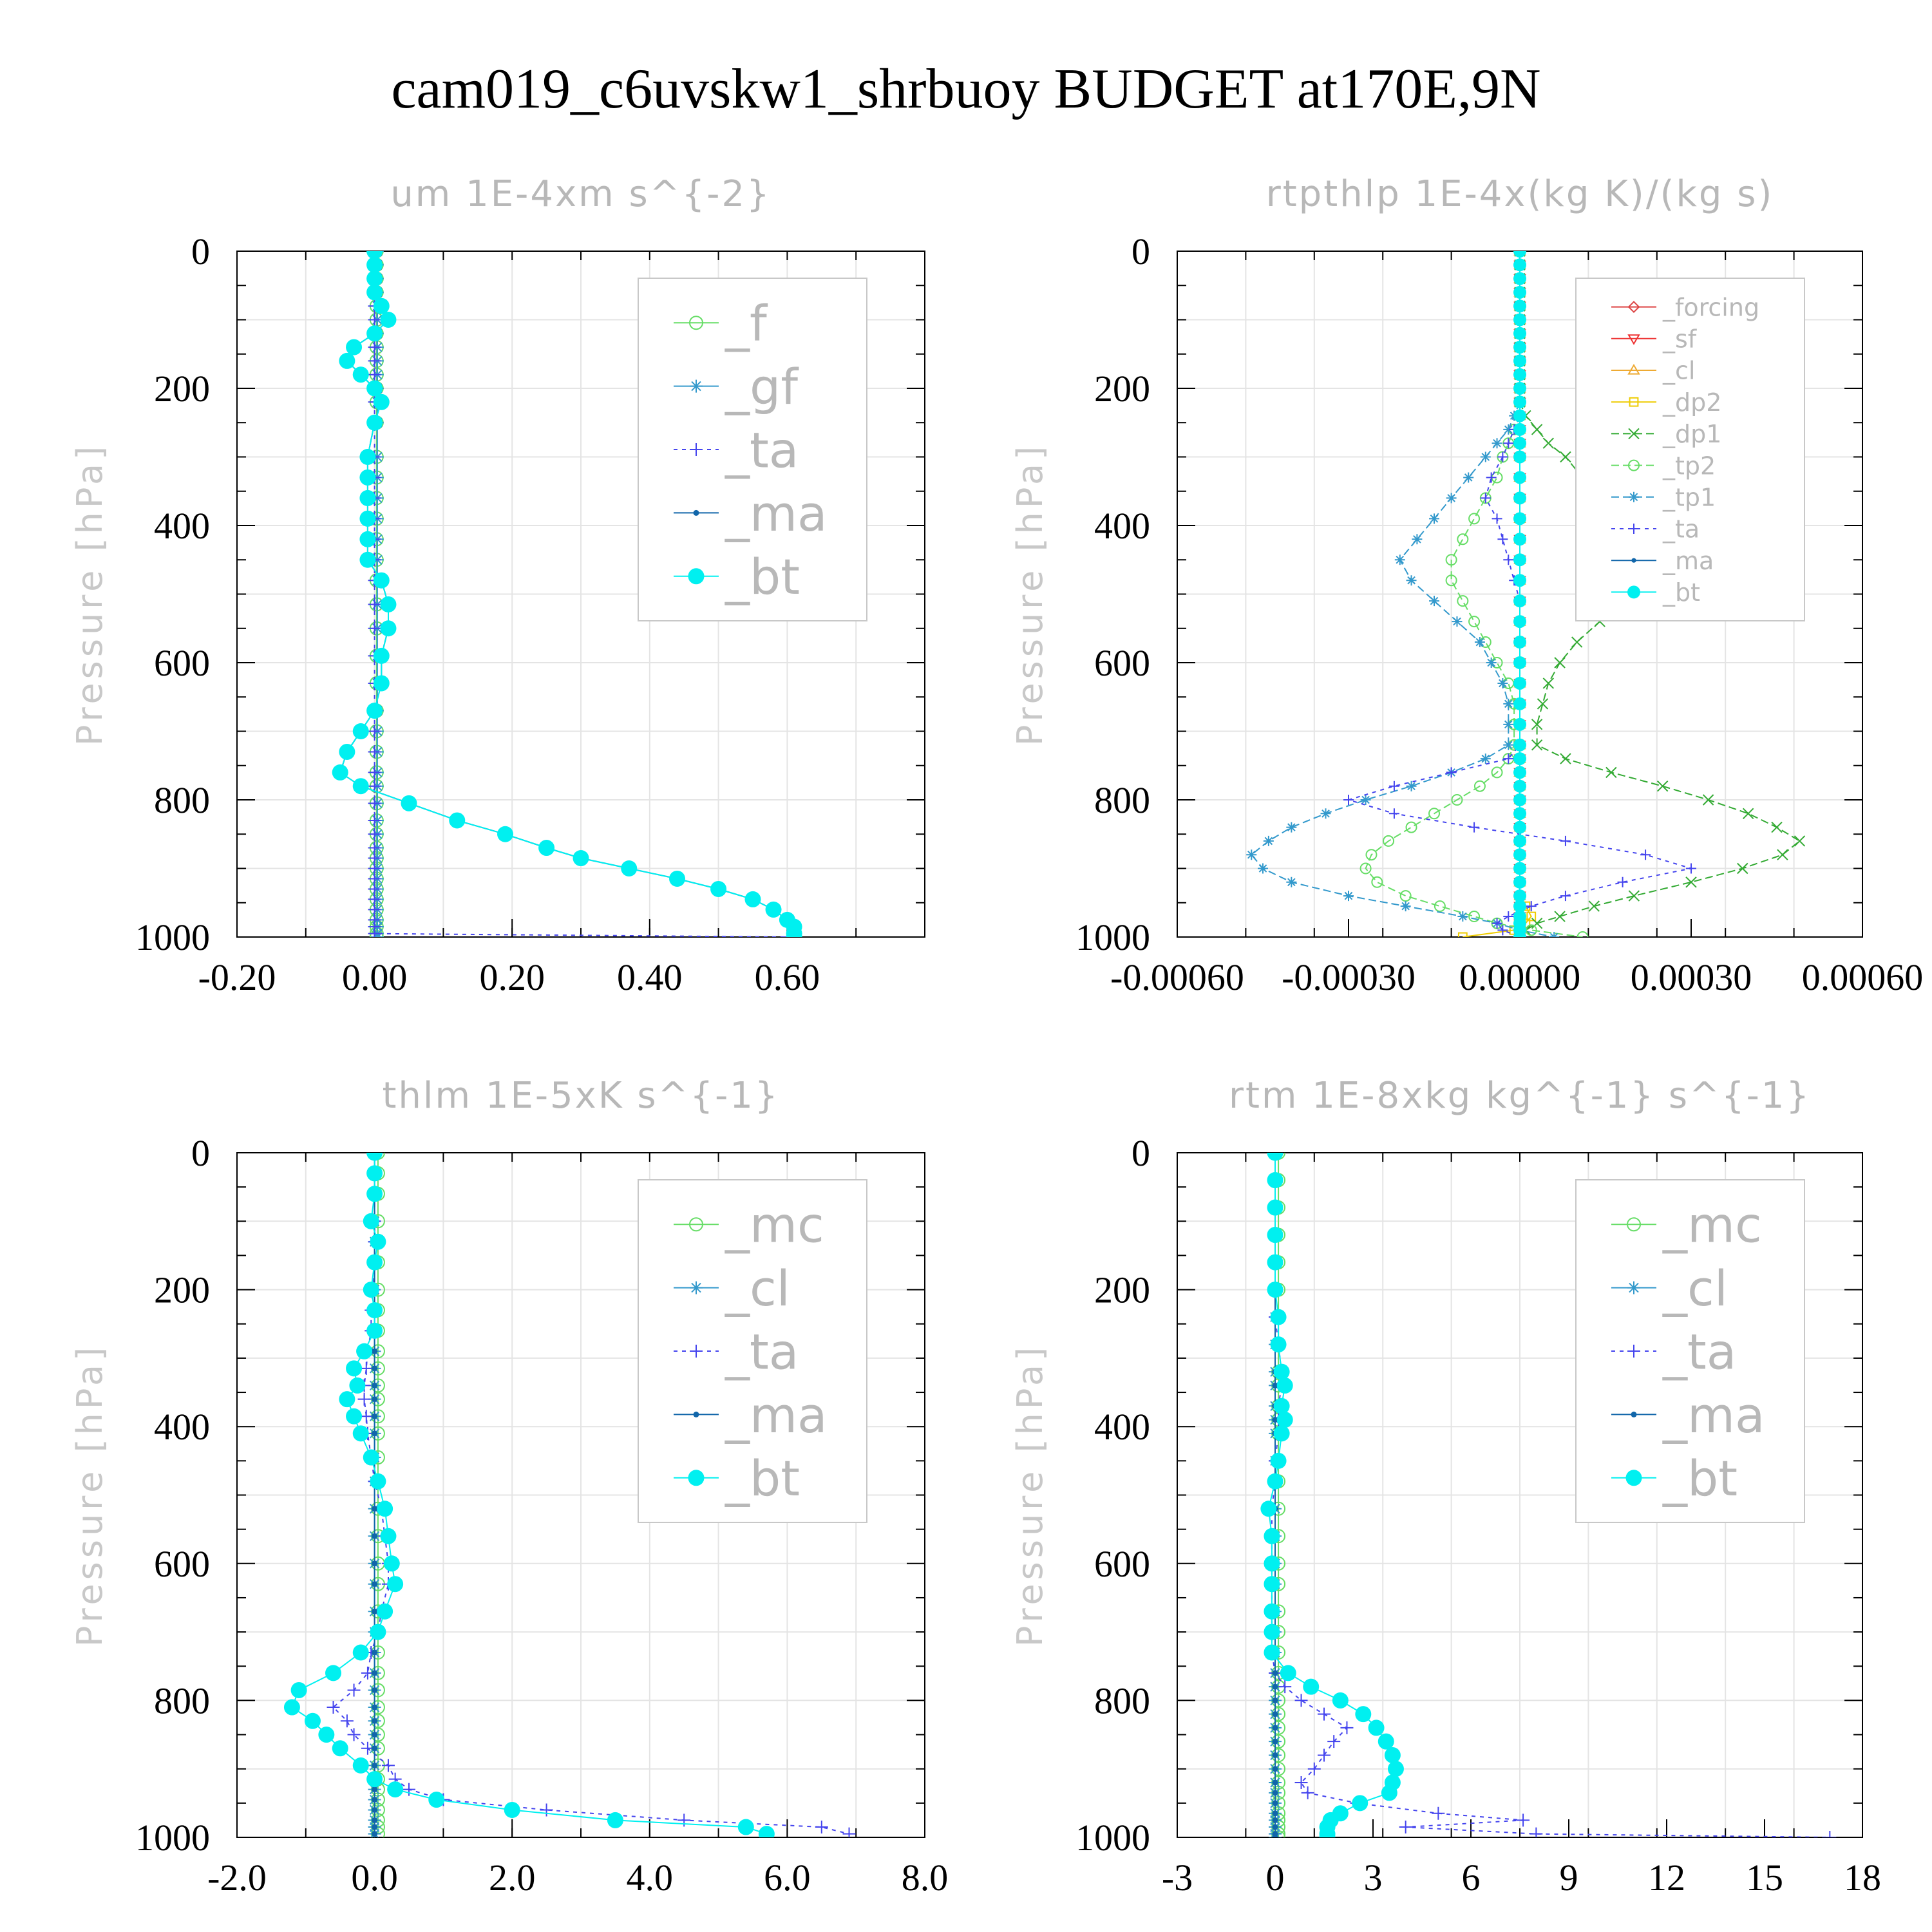 The image size is (1932, 1932). Describe the element at coordinates (374, 1878) in the screenshot. I see `x-tick-label: 0.0` at that location.